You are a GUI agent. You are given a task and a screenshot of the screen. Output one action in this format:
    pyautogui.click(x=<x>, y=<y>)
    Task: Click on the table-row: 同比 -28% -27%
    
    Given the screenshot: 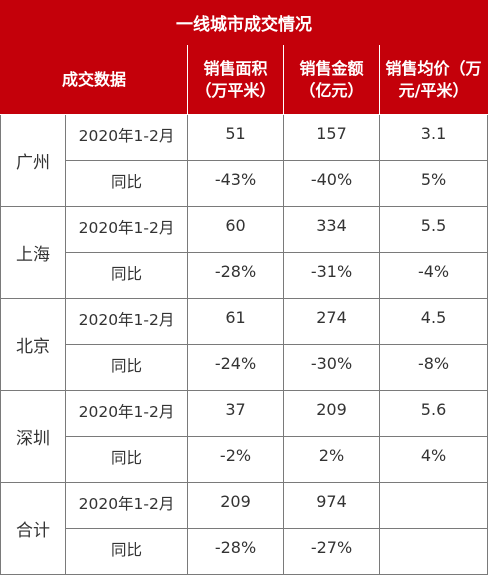 What is the action you would take?
    pyautogui.click(x=244, y=551)
    